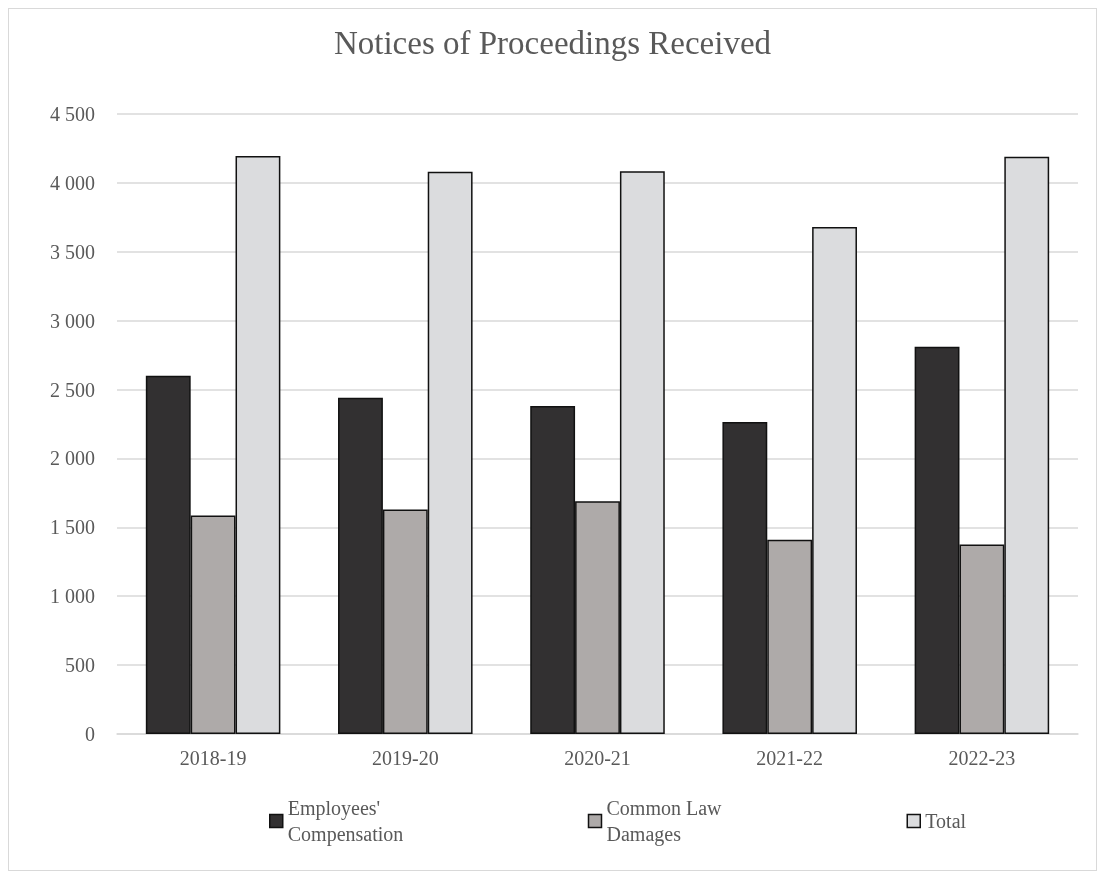 This screenshot has height=883, width=1109. What do you see at coordinates (72, 251) in the screenshot?
I see `y-tick-label: 3 500` at bounding box center [72, 251].